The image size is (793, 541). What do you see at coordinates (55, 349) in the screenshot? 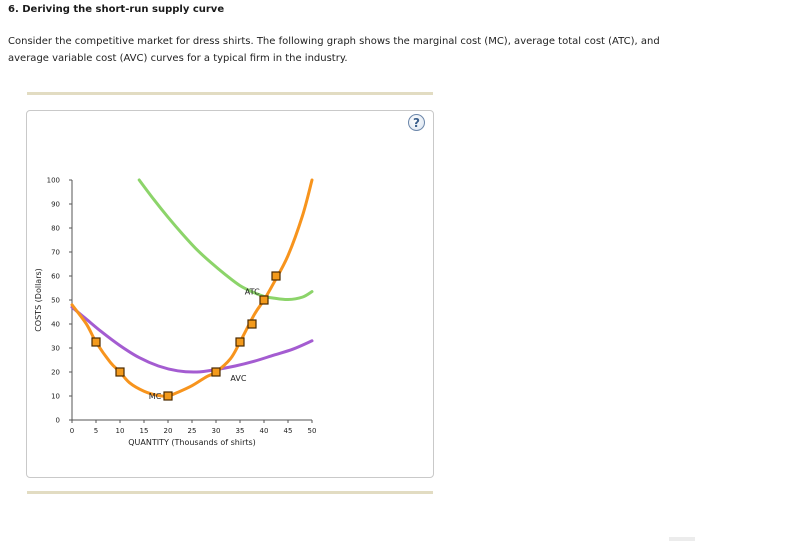
I see `y-tick-label: 30` at bounding box center [55, 349].